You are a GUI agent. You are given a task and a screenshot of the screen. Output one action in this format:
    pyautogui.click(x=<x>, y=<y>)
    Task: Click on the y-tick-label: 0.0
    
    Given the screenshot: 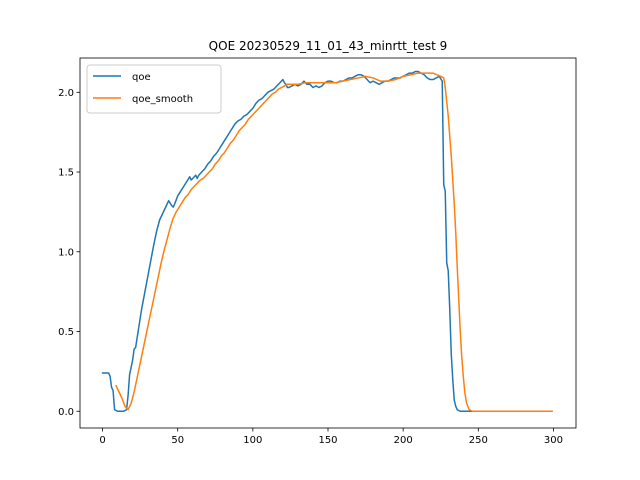 What is the action you would take?
    pyautogui.click(x=66, y=412)
    